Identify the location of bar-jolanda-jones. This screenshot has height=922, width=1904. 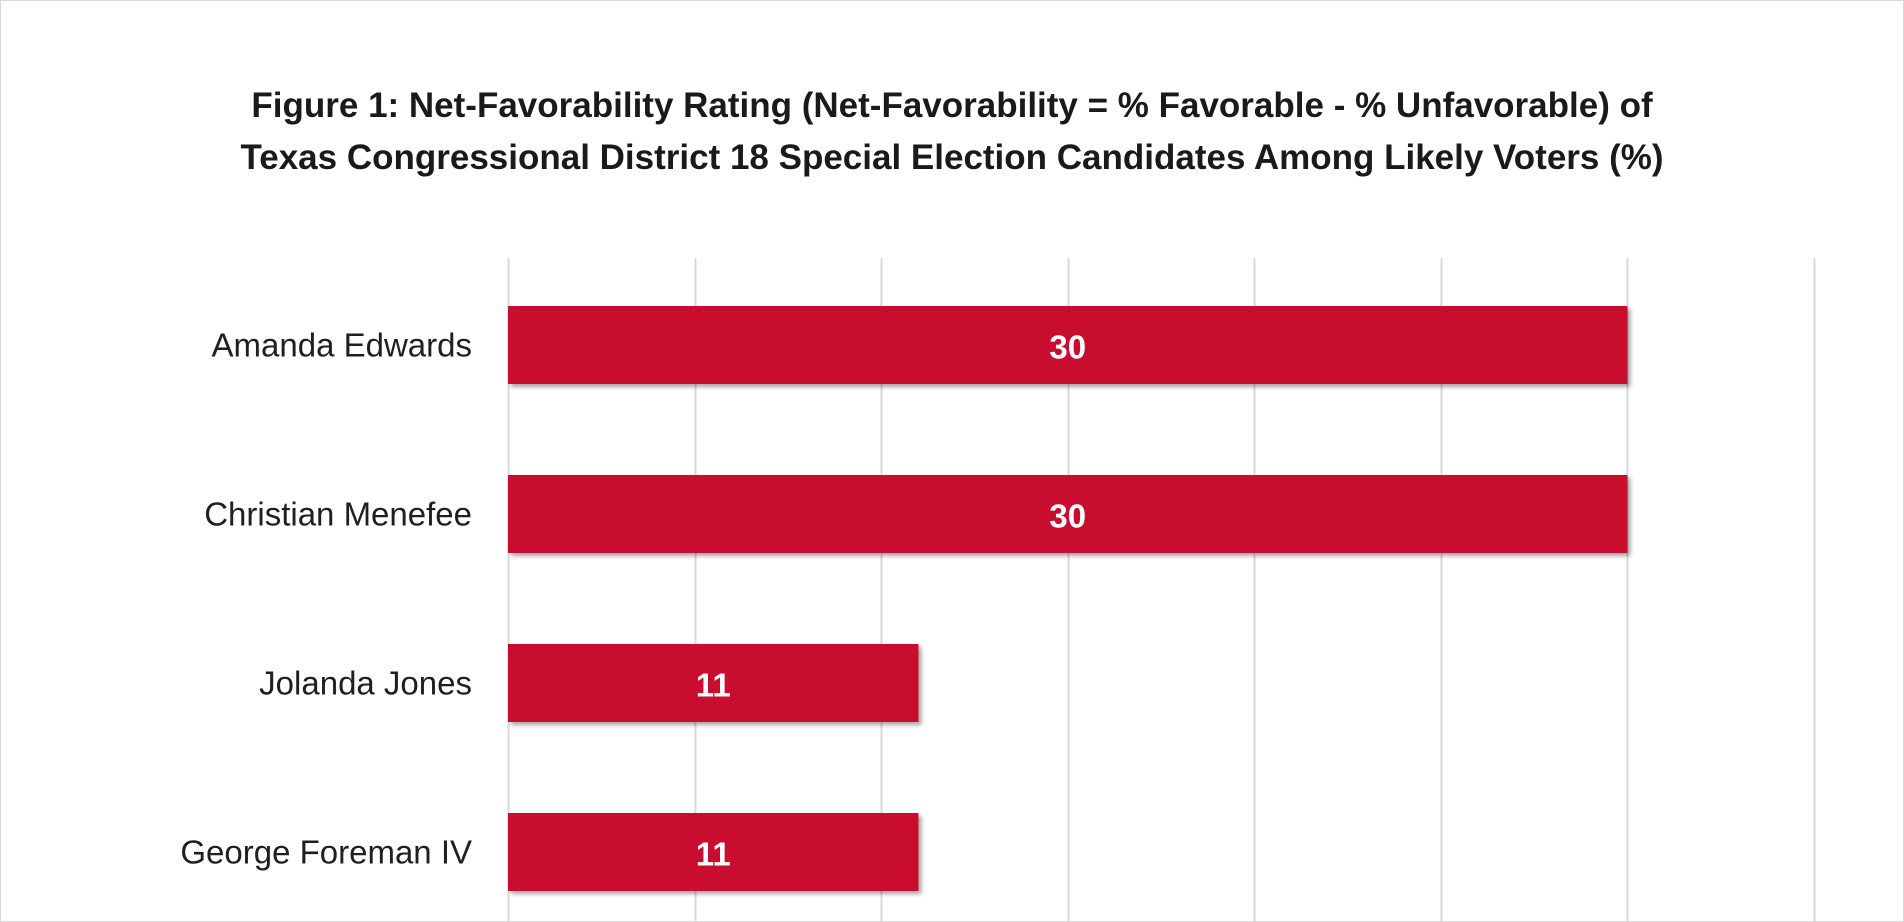
(713, 683).